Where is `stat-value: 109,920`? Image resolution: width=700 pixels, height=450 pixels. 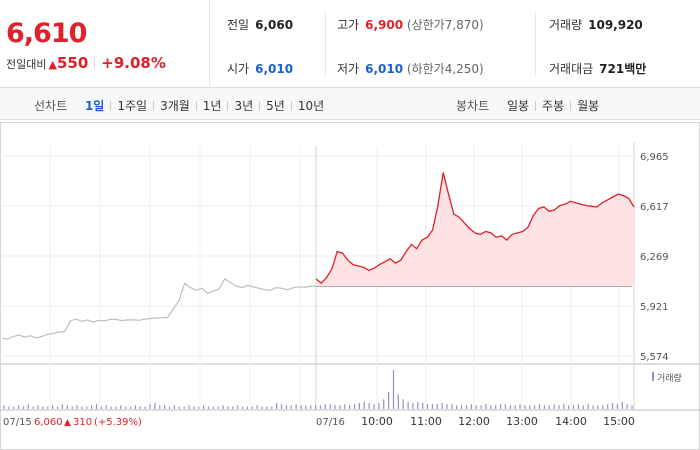
stat-value: 109,920 is located at coordinates (615, 25).